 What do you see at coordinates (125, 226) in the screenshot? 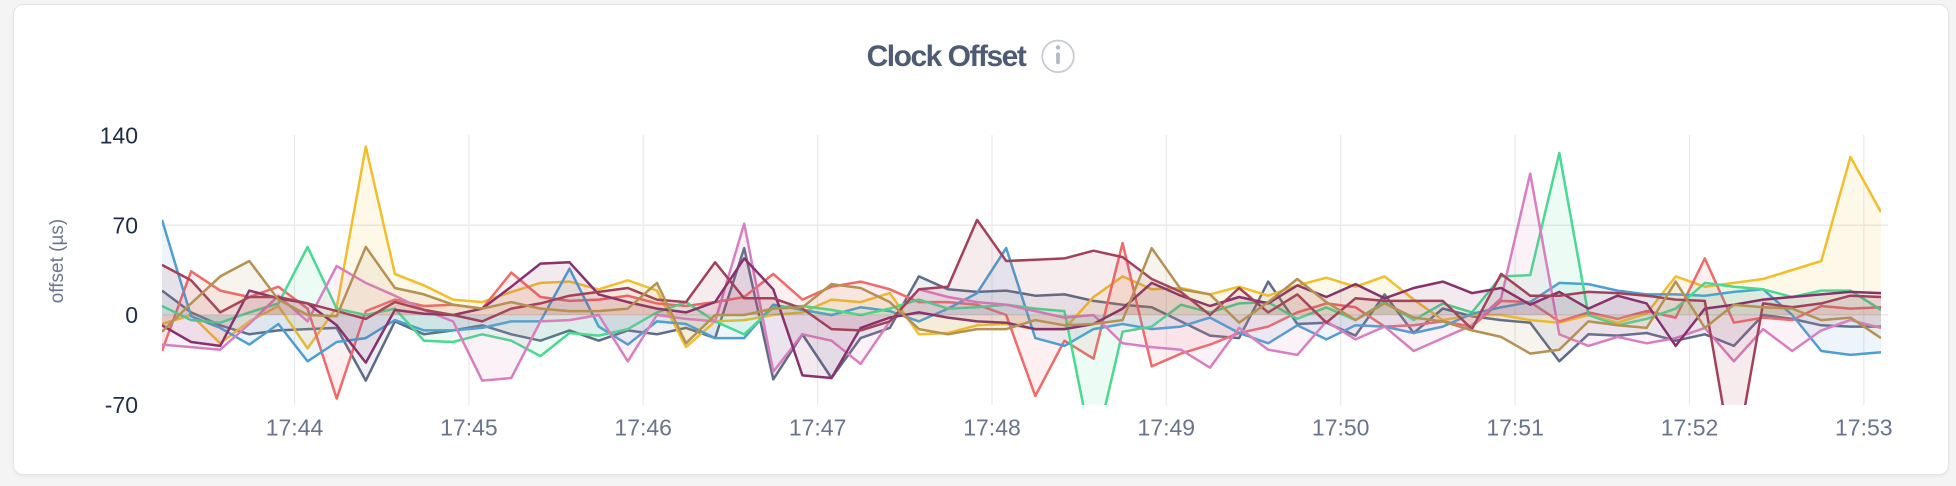
I see `svg-text: 70` at bounding box center [125, 226].